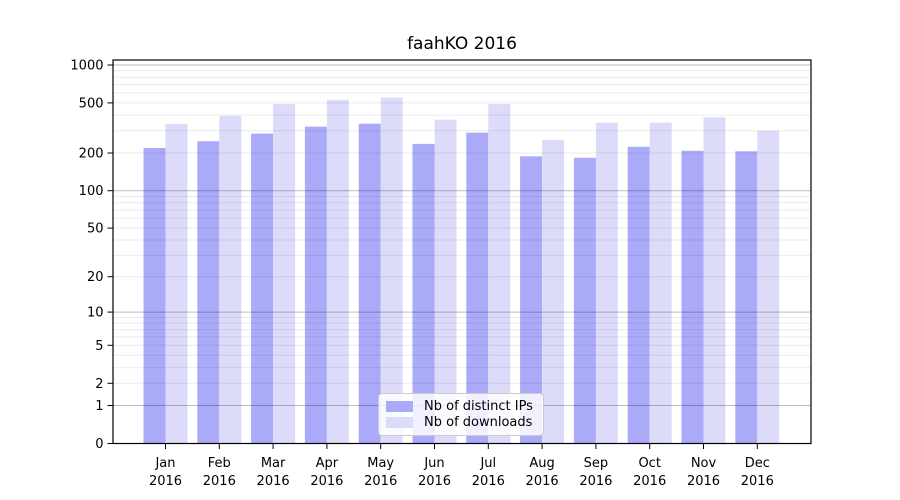  I want to click on x-tick-label-month-nov: Nov, so click(704, 463).